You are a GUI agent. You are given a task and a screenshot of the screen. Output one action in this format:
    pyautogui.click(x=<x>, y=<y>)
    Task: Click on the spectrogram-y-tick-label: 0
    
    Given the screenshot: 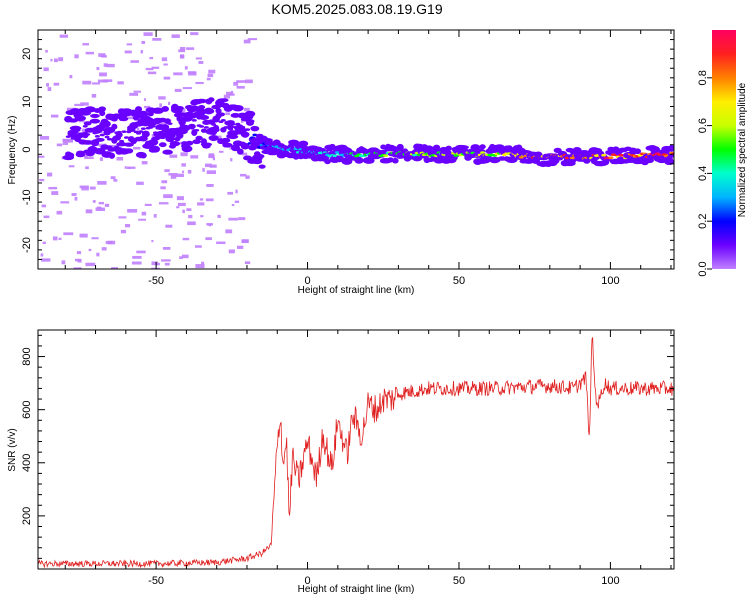 What is the action you would take?
    pyautogui.click(x=27, y=149)
    